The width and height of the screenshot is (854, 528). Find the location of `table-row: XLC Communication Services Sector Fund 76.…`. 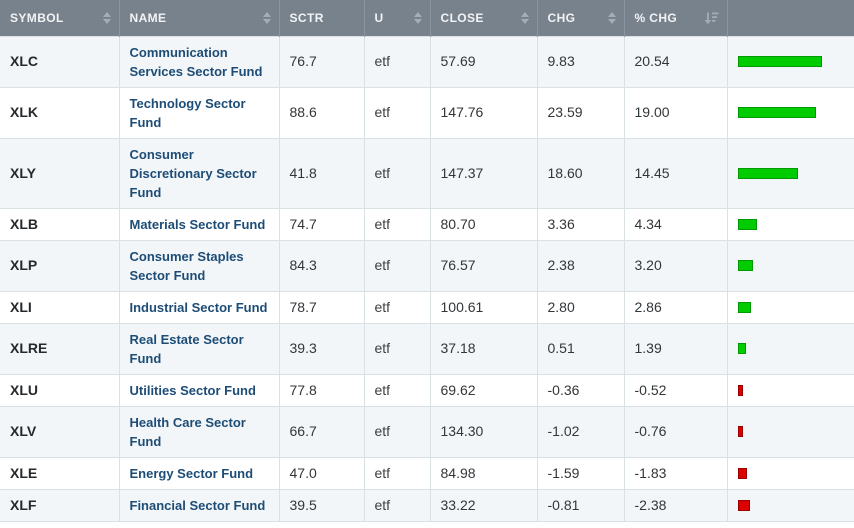

table-row: XLC Communication Services Sector Fund 76.… is located at coordinates (427, 61).